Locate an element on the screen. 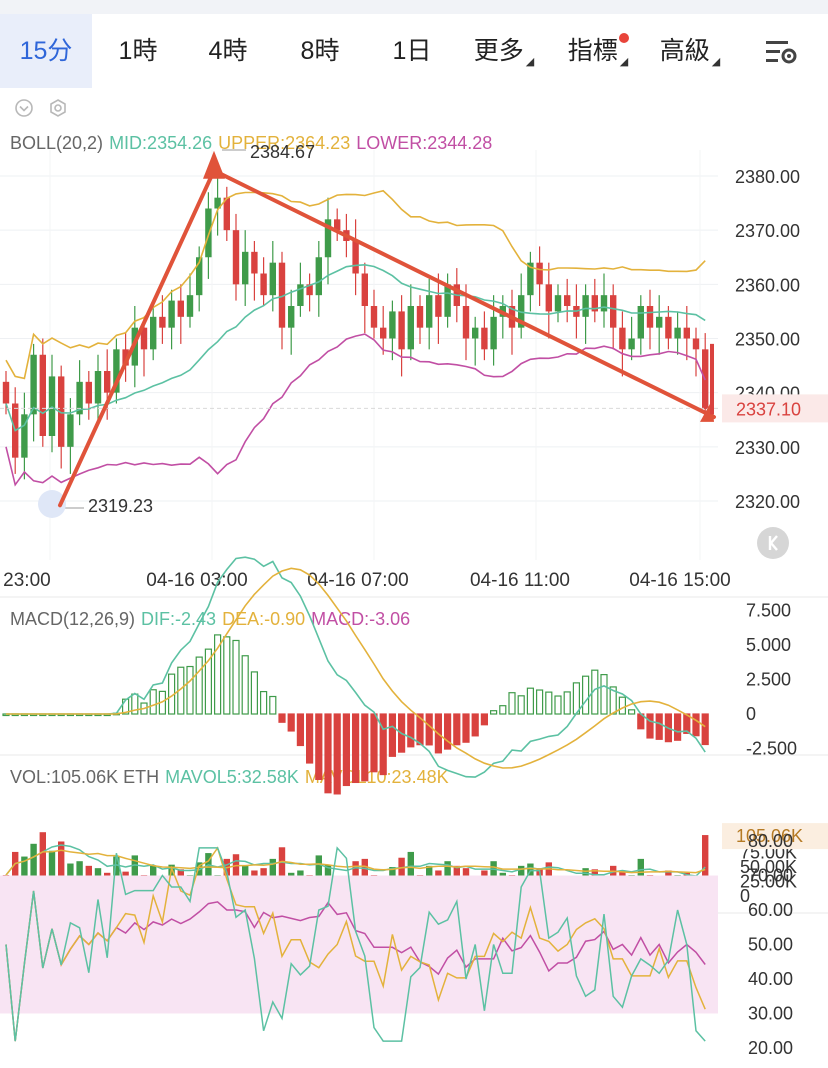 The height and width of the screenshot is (1068, 828). tab-1d: 1日 is located at coordinates (412, 51).